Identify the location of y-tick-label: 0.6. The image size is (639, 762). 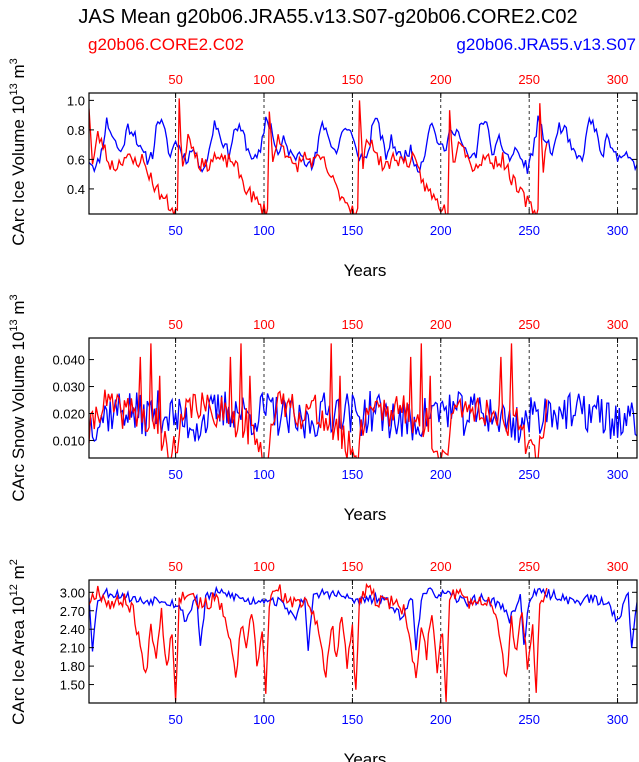
(76, 159).